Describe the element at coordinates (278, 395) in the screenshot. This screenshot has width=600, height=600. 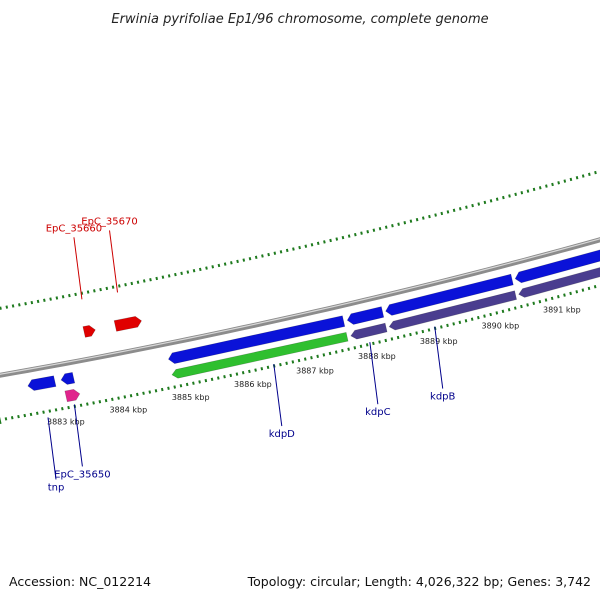
I see `leader-kdpd` at that location.